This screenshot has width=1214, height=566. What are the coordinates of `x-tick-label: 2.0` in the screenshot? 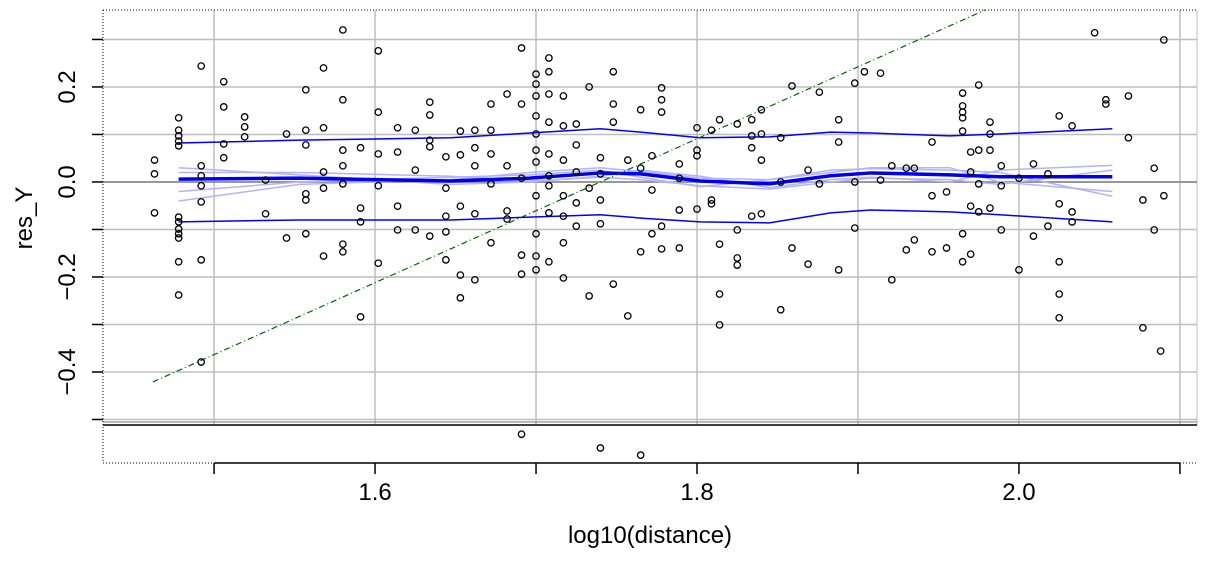 It's located at (1018, 492).